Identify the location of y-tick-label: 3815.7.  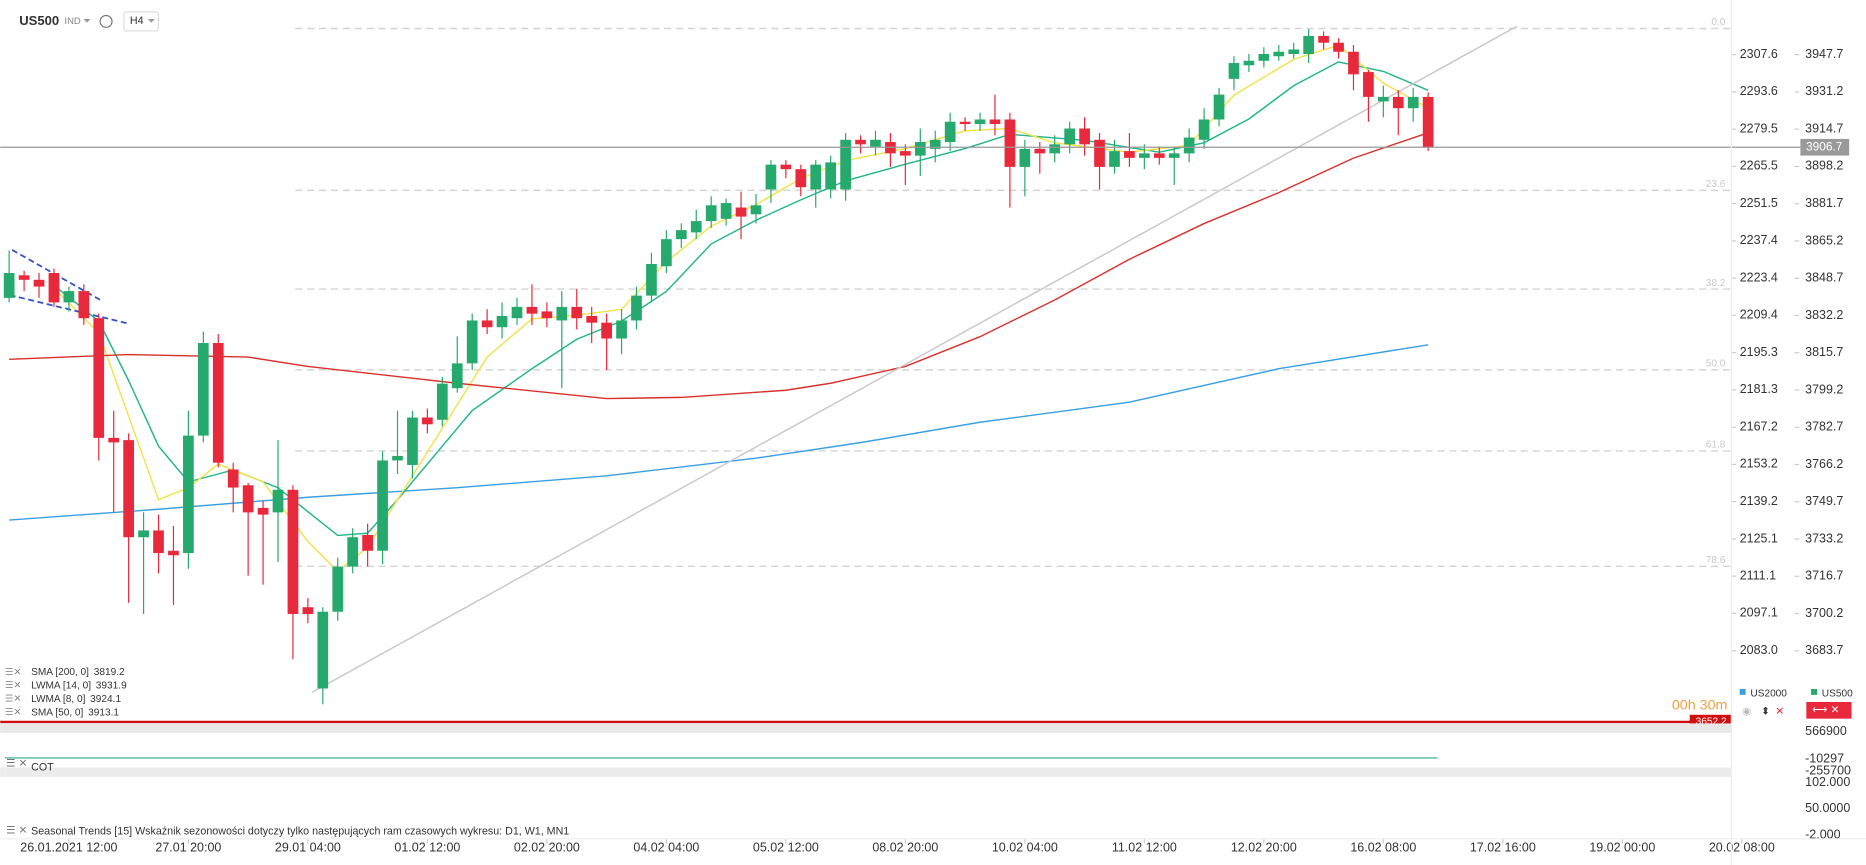
(1824, 352).